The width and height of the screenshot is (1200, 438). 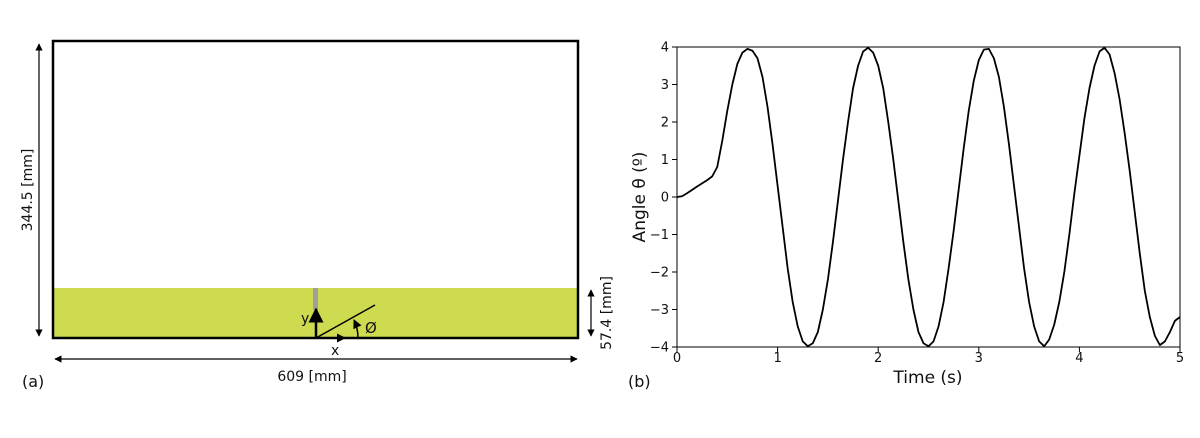 I want to click on width-dimension-label: 609 [mm], so click(x=311, y=377).